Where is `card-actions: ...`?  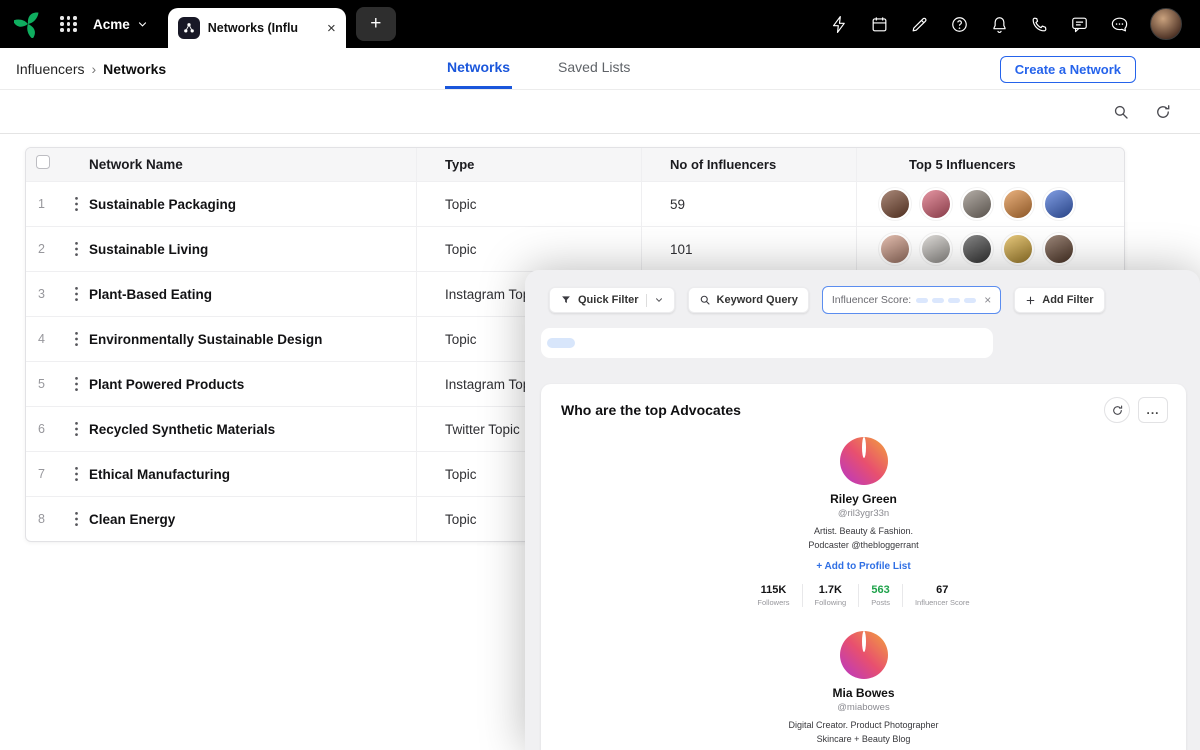 card-actions: ... is located at coordinates (1136, 410).